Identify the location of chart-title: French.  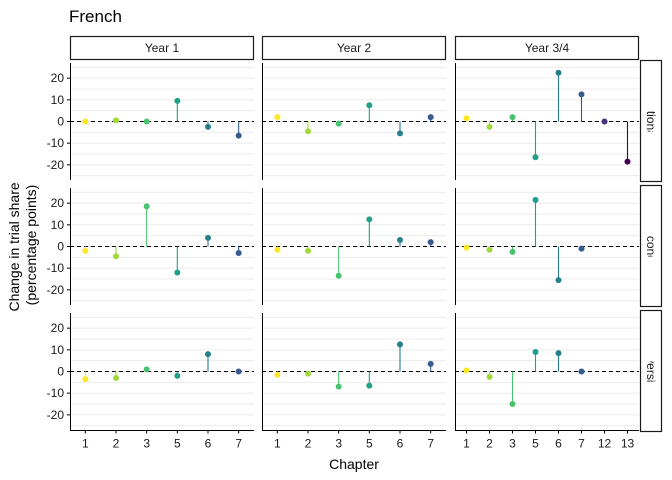
(95, 16).